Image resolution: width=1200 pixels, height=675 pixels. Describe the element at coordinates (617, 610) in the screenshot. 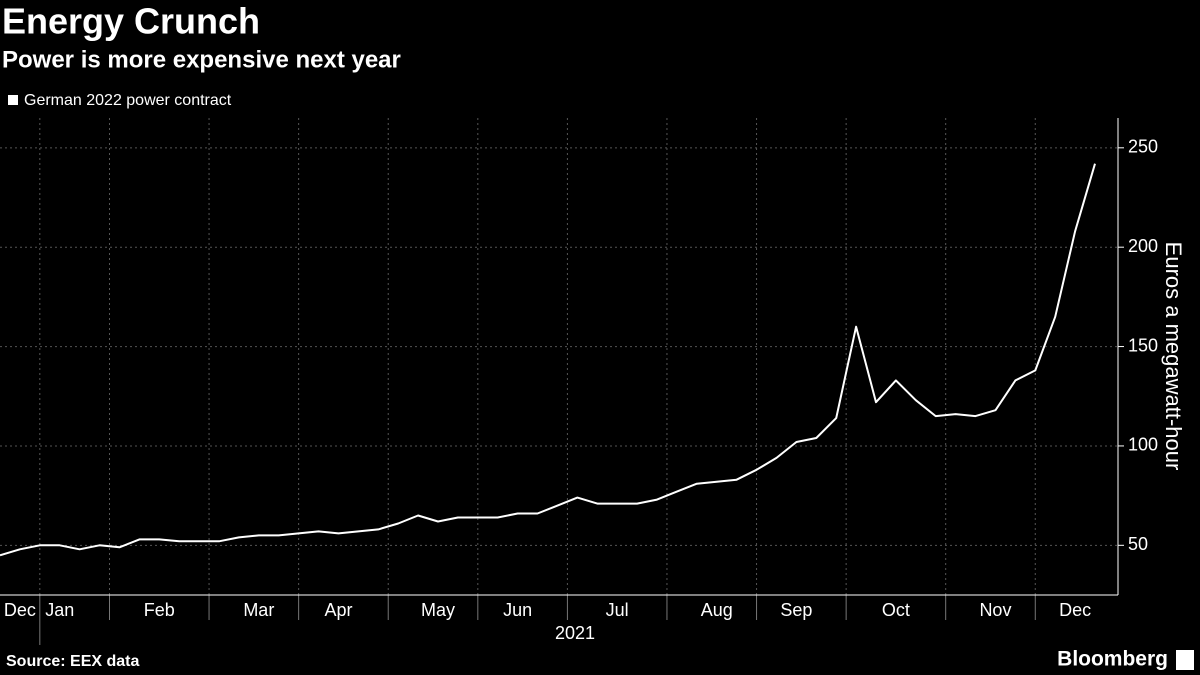

I see `x-tick-label: Jul` at that location.